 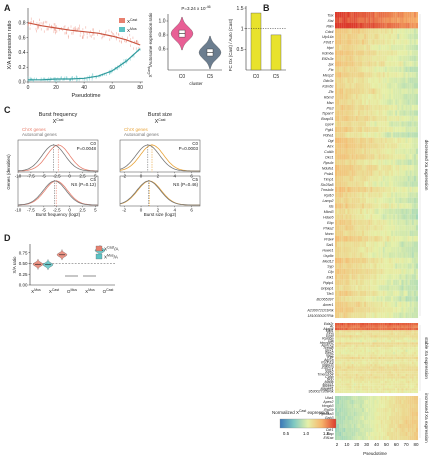 I want to click on b-gene-label: Rbm3, so click(x=329, y=97).